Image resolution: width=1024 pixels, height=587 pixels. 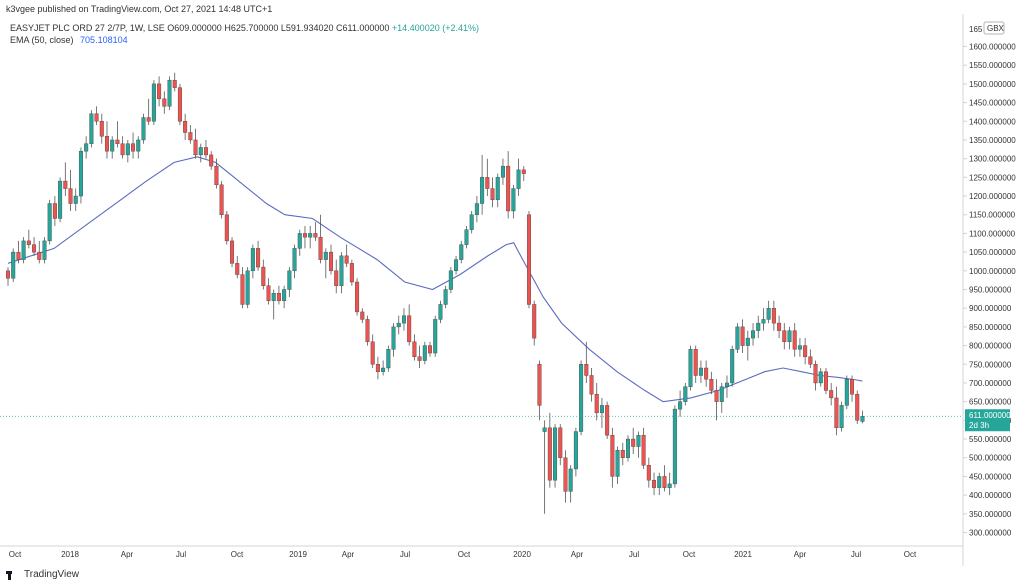 What do you see at coordinates (992, 271) in the screenshot?
I see `price-tick-label: 1000.000000` at bounding box center [992, 271].